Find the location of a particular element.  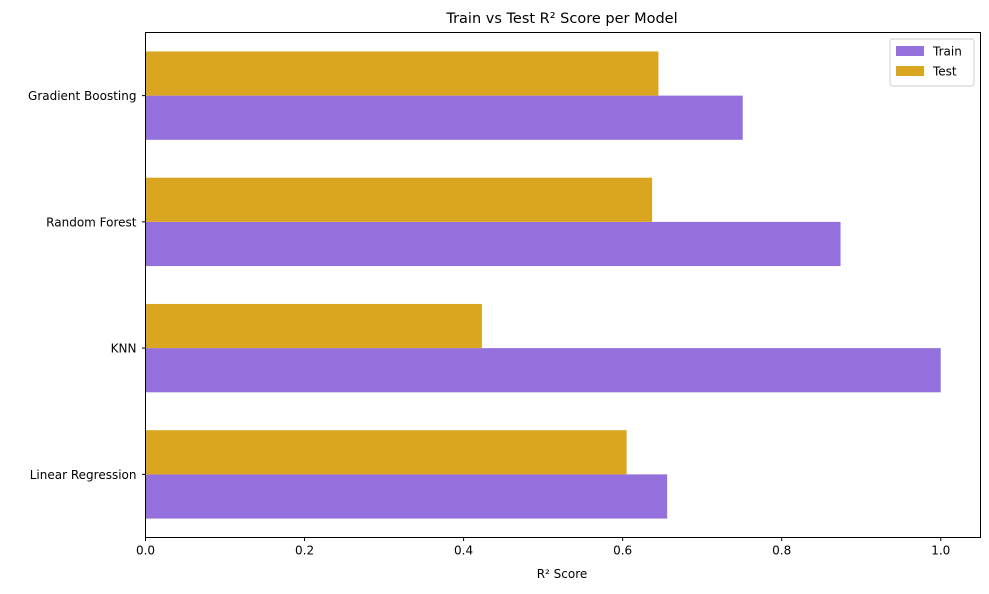

y-tick-label: Linear Regression is located at coordinates (83, 475).